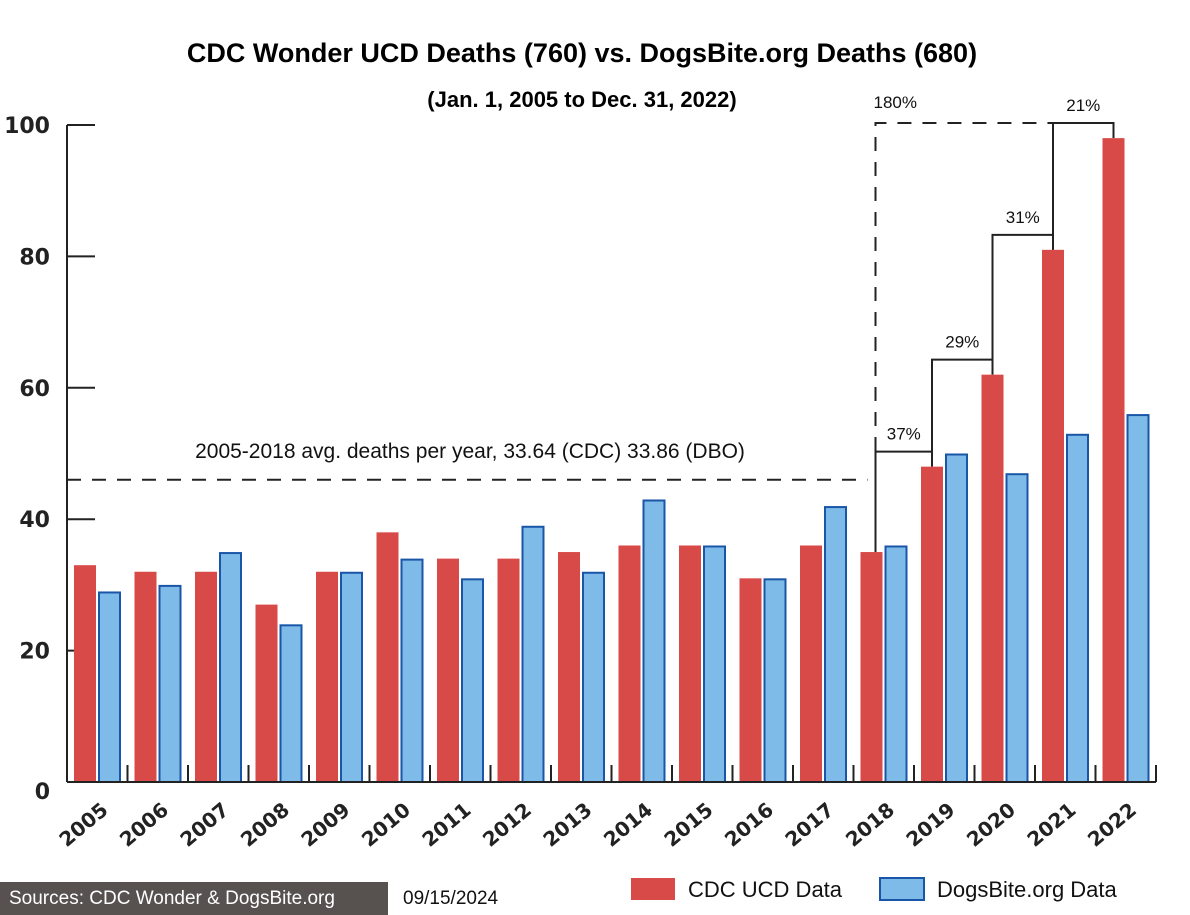 The width and height of the screenshot is (1190, 915). Describe the element at coordinates (1083, 105) in the screenshot. I see `yoy-increase-label: 21%` at that location.